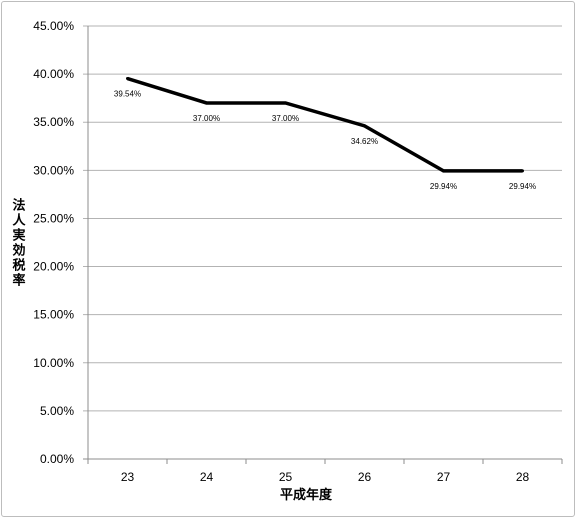  What do you see at coordinates (325, 471) in the screenshot?
I see `x-axis-ticks: 23 24 25 26 27 28` at bounding box center [325, 471].